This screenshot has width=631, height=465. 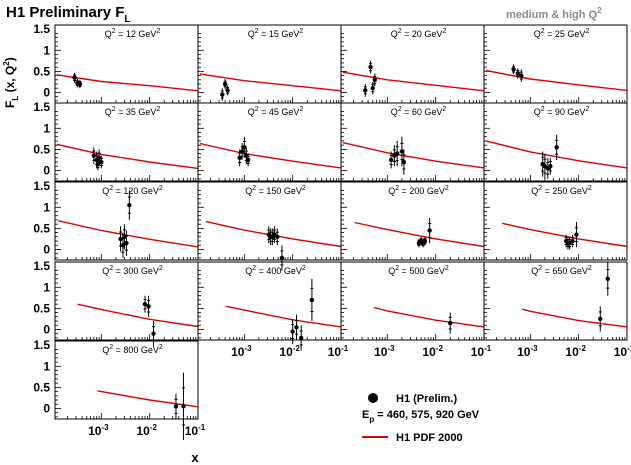 What do you see at coordinates (419, 33) in the screenshot?
I see `q2-label: Q2 = 20 GeV2` at bounding box center [419, 33].